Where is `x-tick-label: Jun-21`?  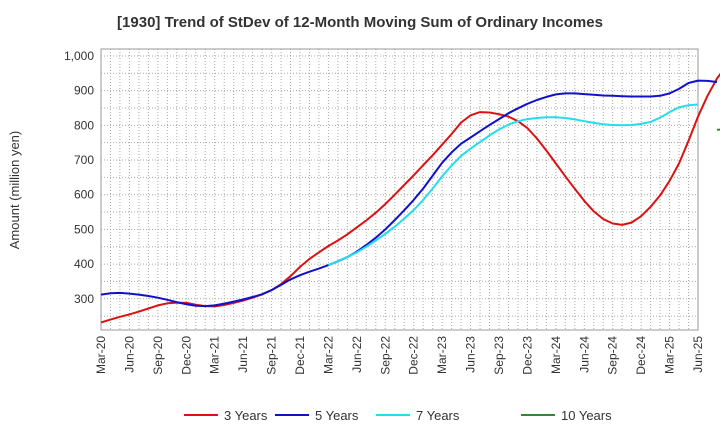
x-tick-label: Jun-21 is located at coordinates (243, 354).